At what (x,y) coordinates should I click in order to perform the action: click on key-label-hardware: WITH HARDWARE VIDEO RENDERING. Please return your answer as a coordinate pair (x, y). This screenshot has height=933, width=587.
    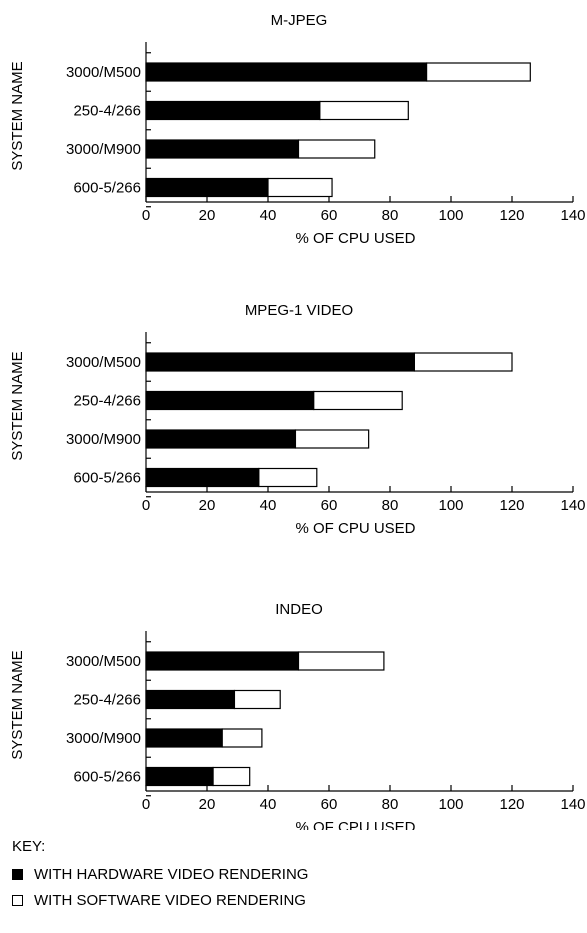
    Looking at the image, I should click on (171, 874).